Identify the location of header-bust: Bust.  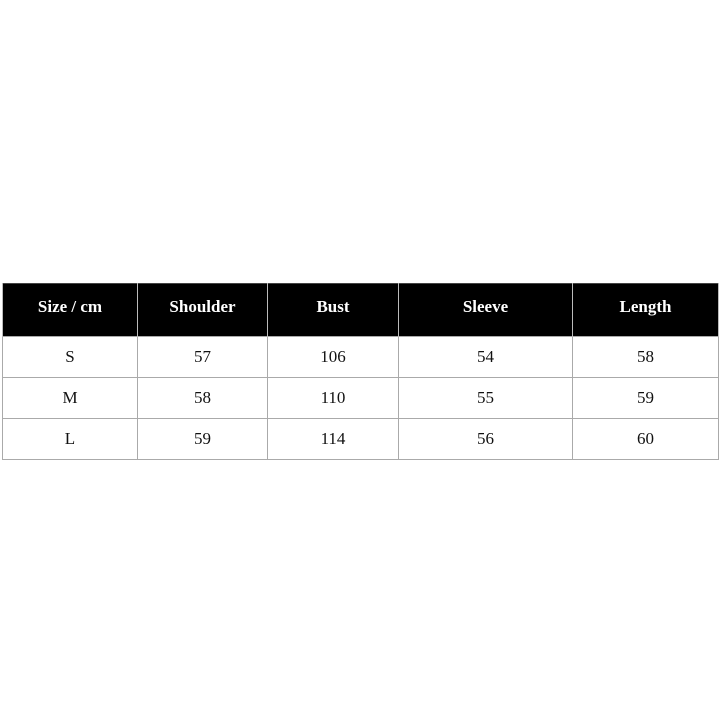
(333, 310).